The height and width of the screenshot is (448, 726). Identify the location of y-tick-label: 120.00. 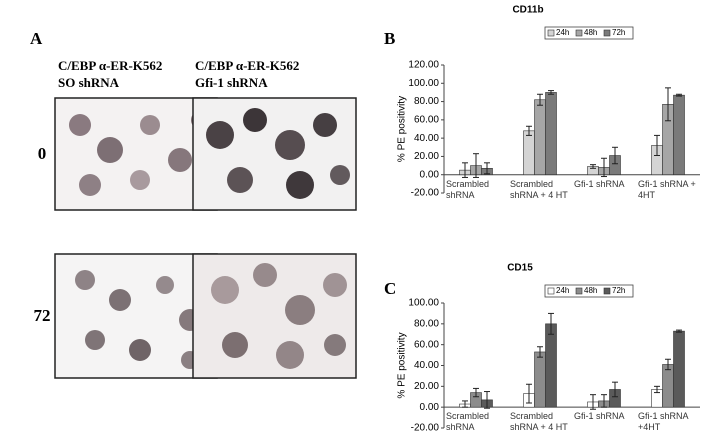
(423, 65).